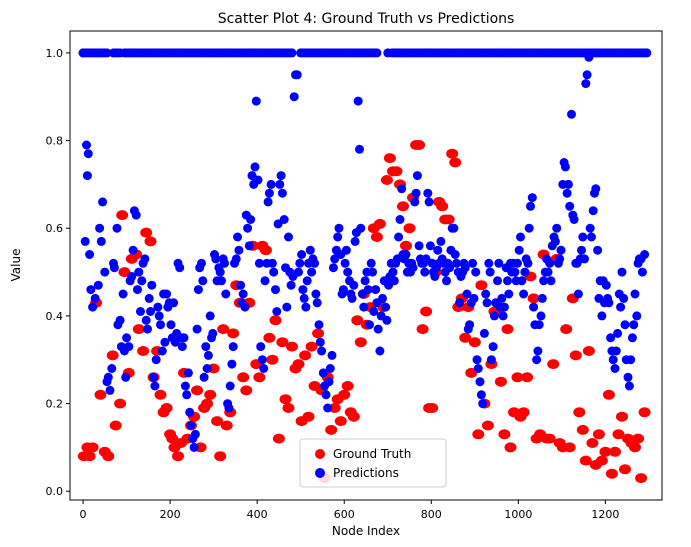 The height and width of the screenshot is (547, 691). Describe the element at coordinates (518, 514) in the screenshot. I see `x-tick-label: 1000` at that location.